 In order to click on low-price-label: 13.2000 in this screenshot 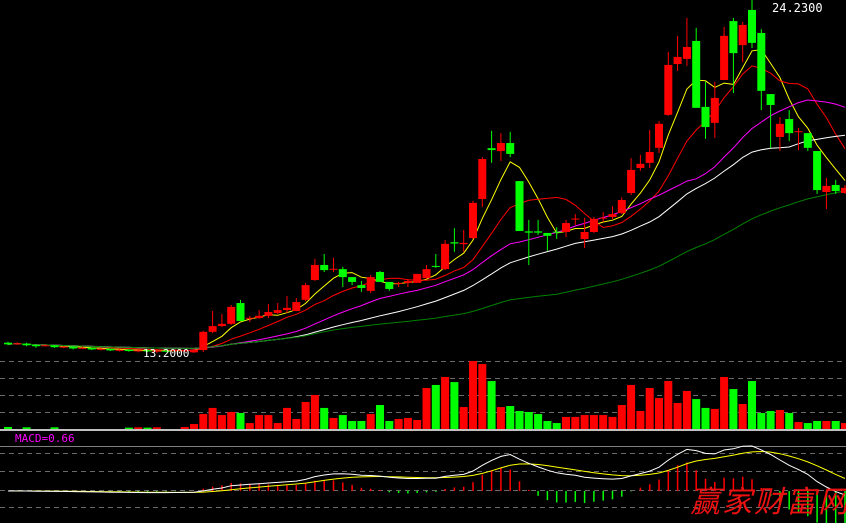, I will do `click(166, 353)`.